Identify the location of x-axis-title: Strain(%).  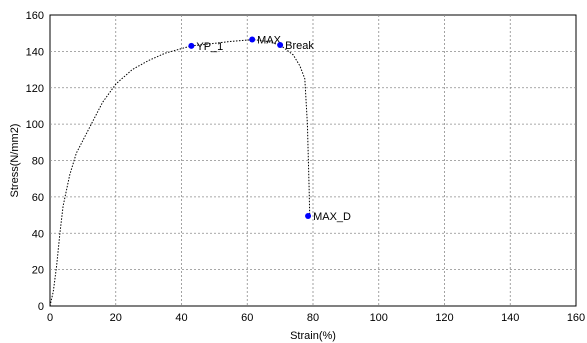
(313, 336).